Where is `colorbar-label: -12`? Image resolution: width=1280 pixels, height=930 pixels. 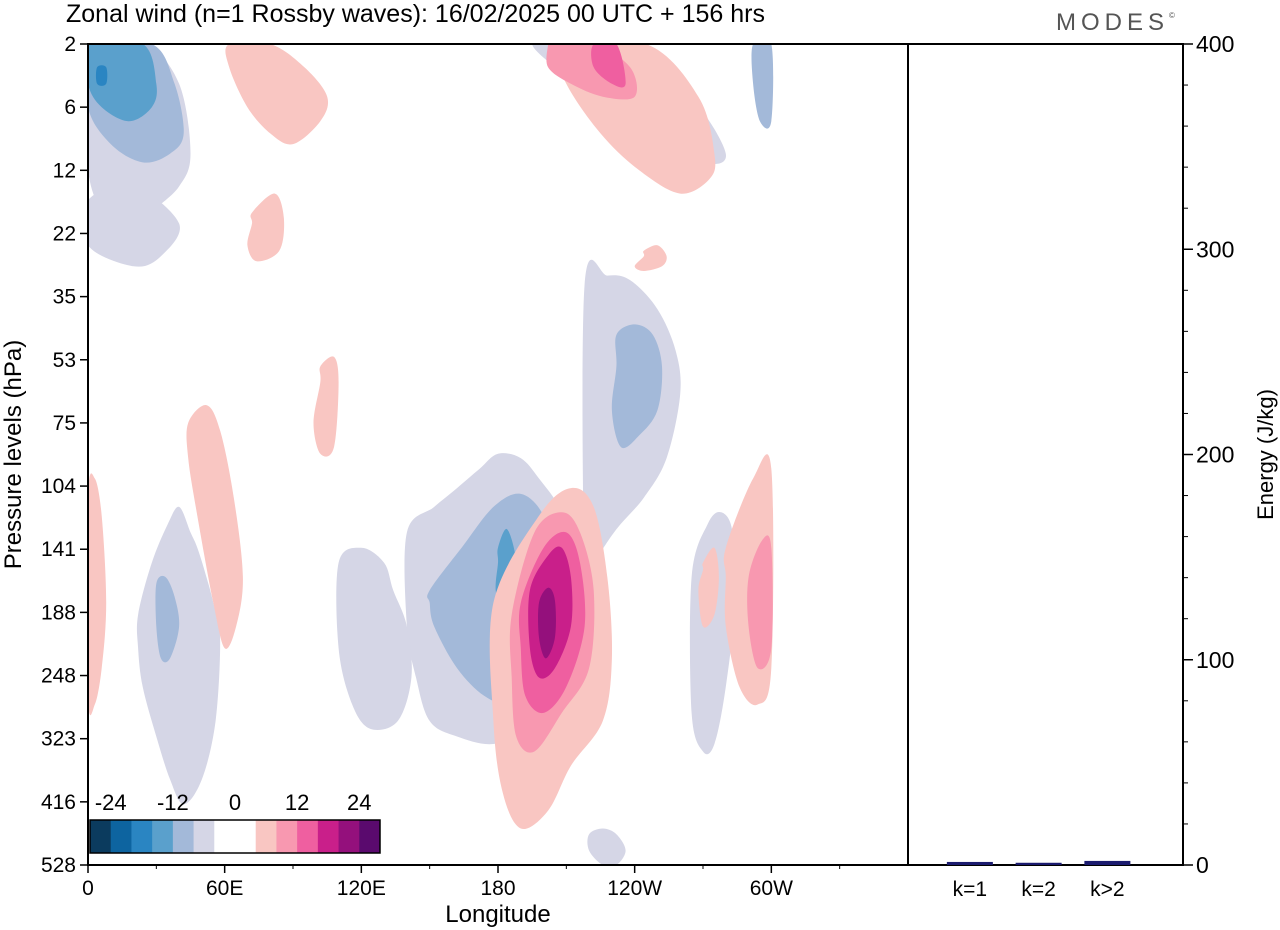
colorbar-label: -12 is located at coordinates (173, 802).